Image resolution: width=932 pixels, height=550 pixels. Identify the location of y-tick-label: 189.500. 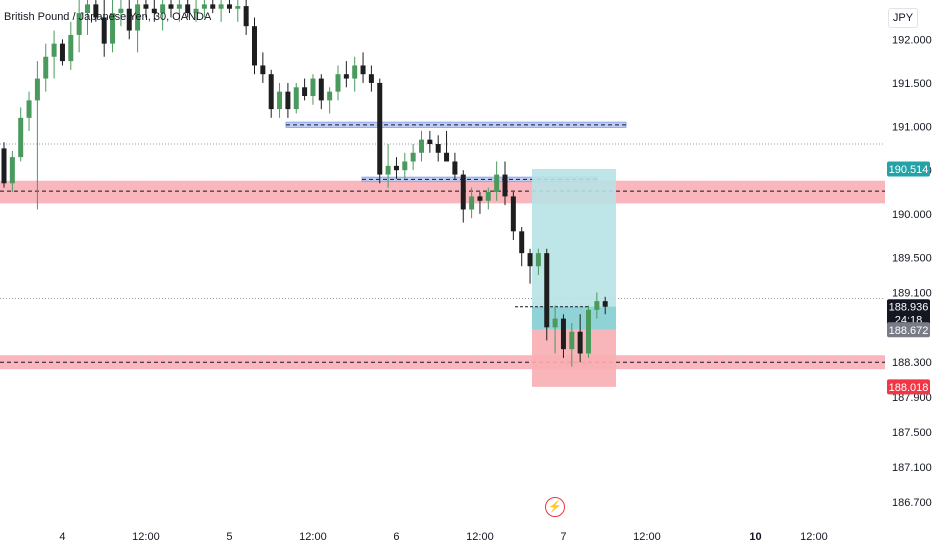
(912, 259).